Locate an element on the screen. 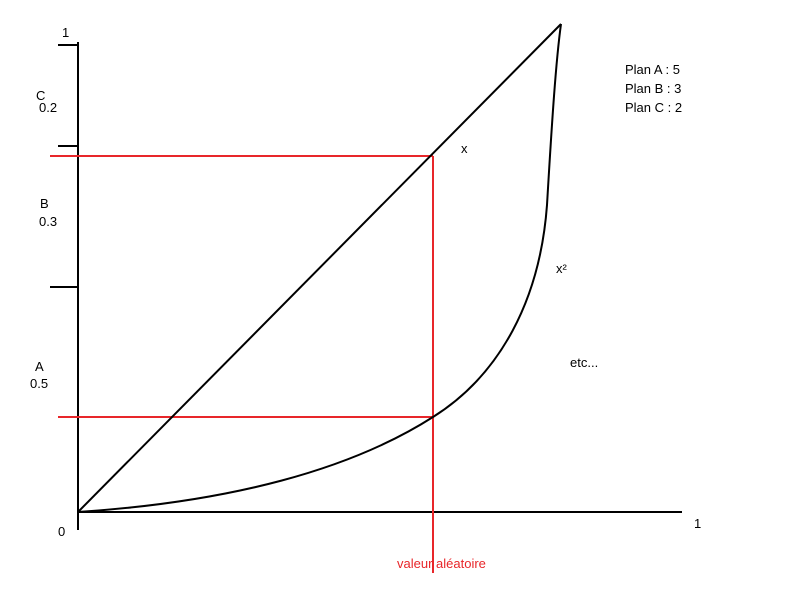 Image resolution: width=800 pixels, height=600 pixels. random-value-label: valeur aléatoire is located at coordinates (441, 563).